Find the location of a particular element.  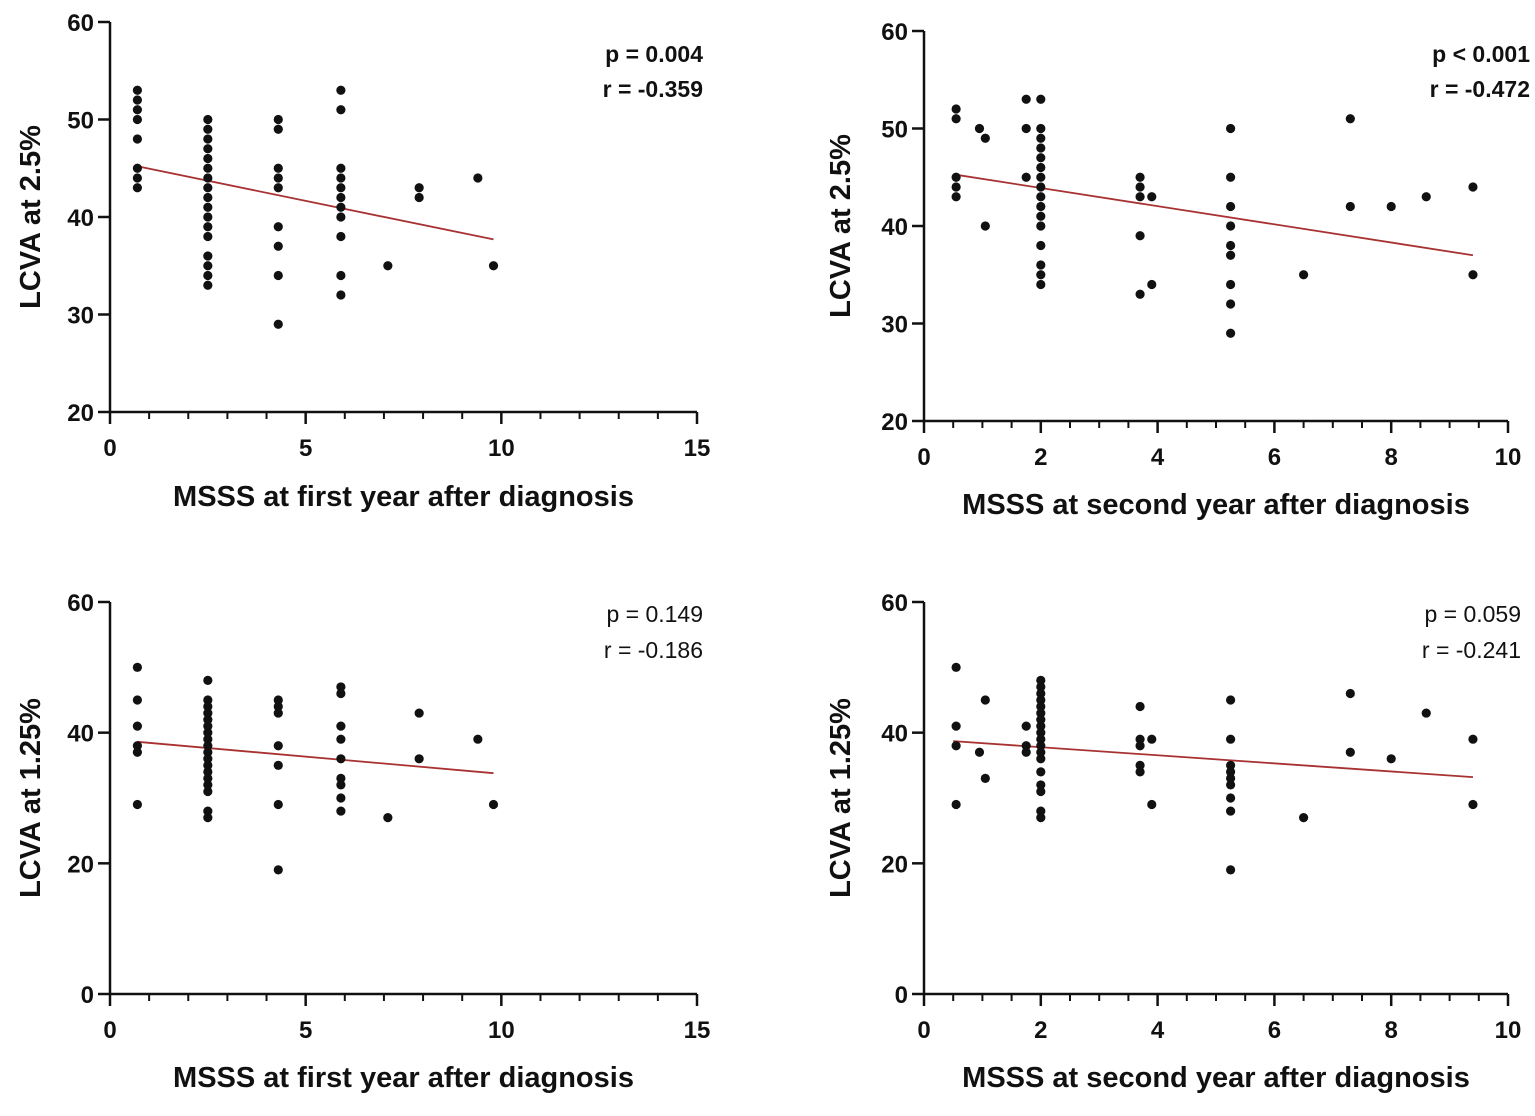

x-tick-label: 4 is located at coordinates (1158, 1030).